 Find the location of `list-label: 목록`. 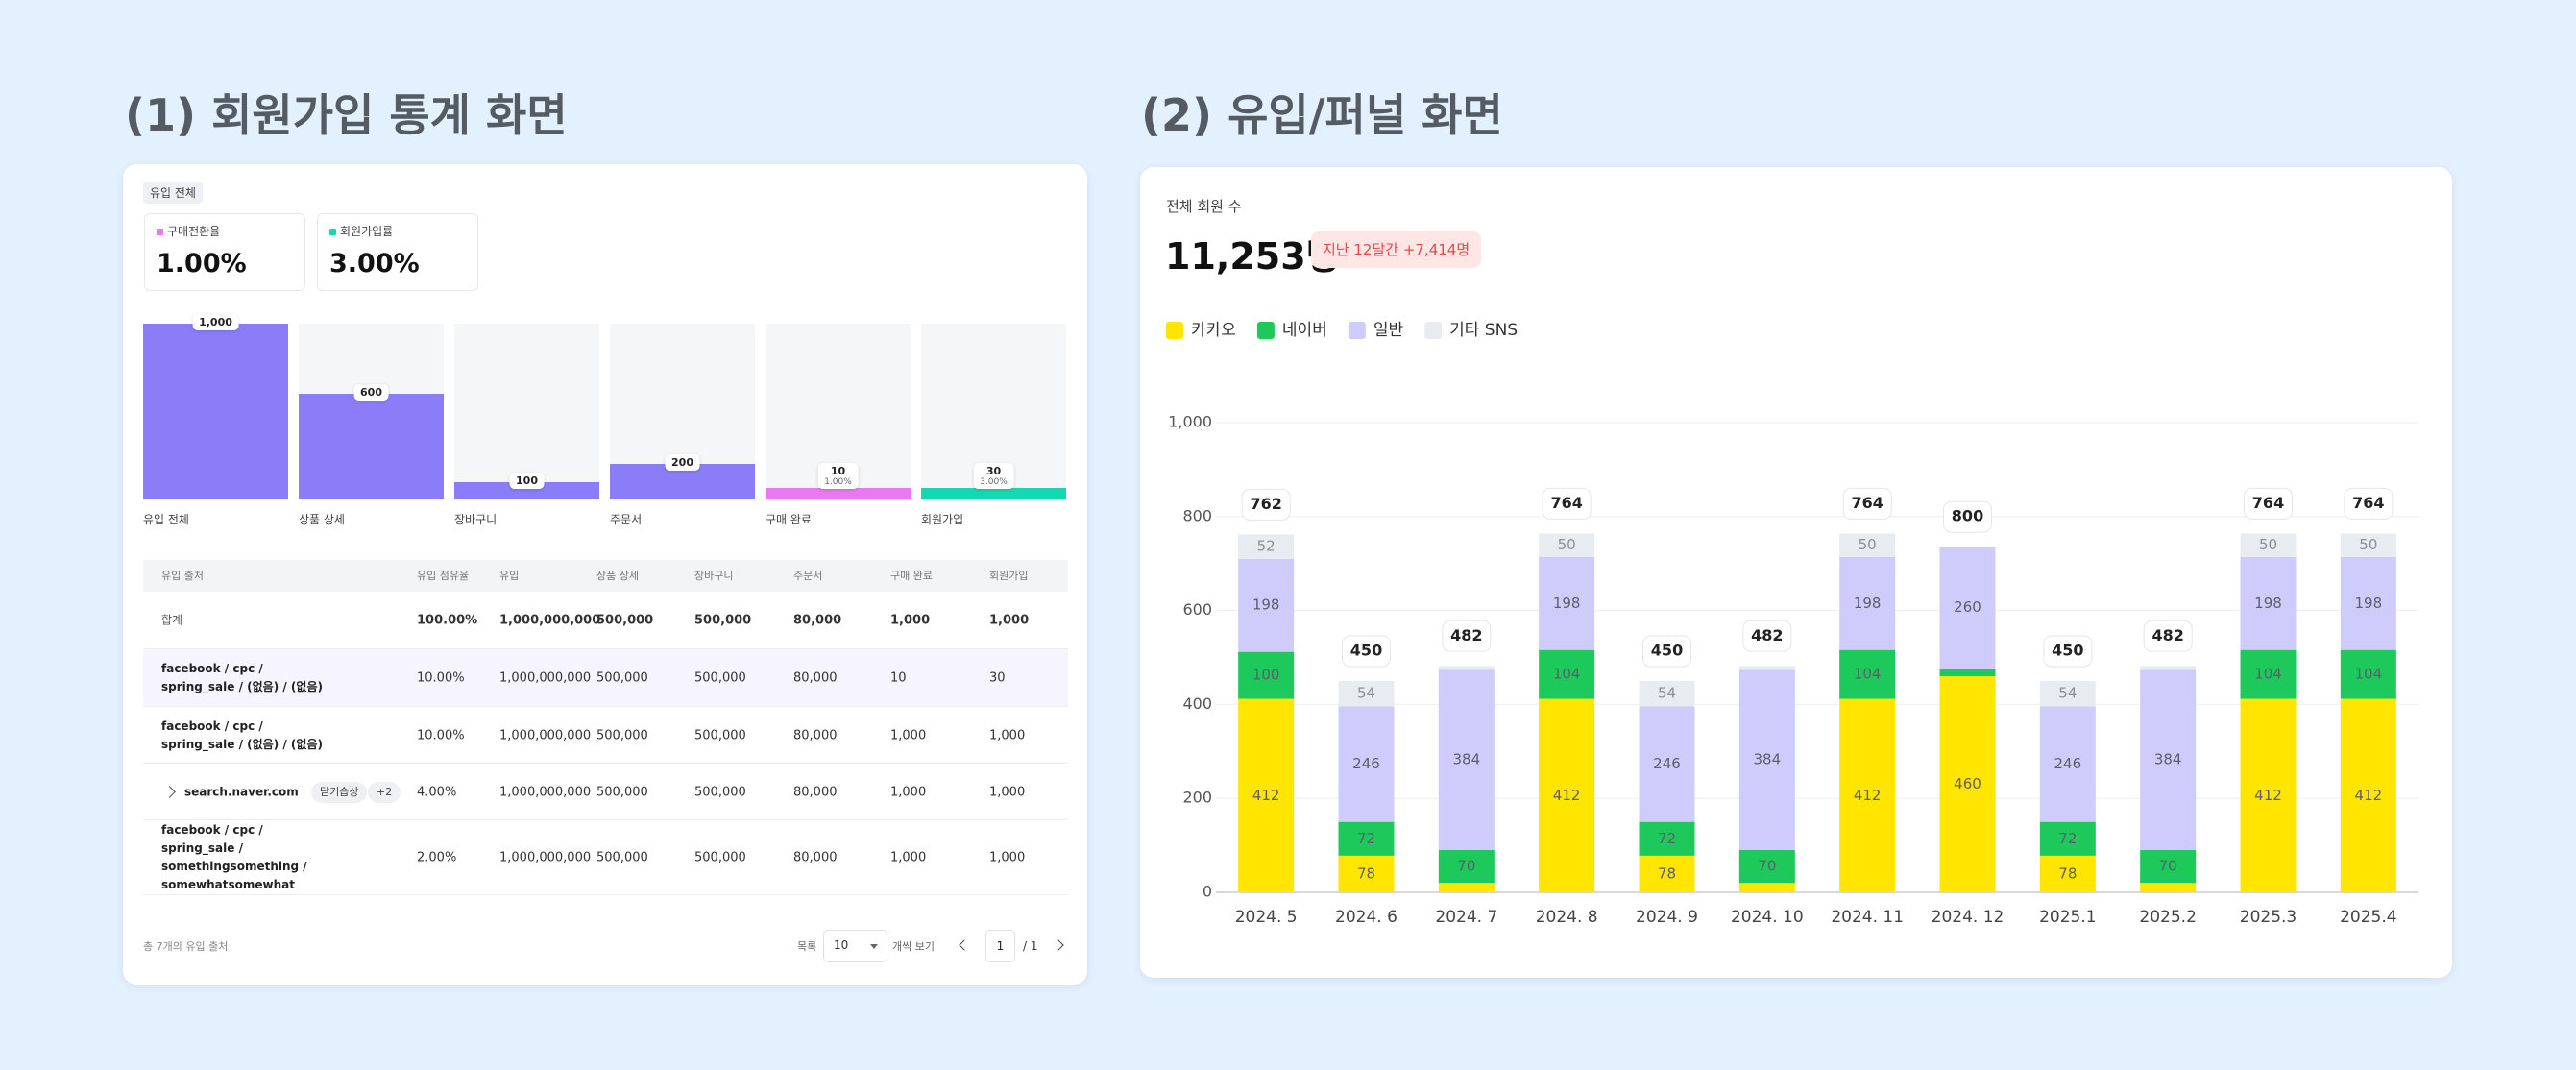

list-label: 목록 is located at coordinates (807, 947).